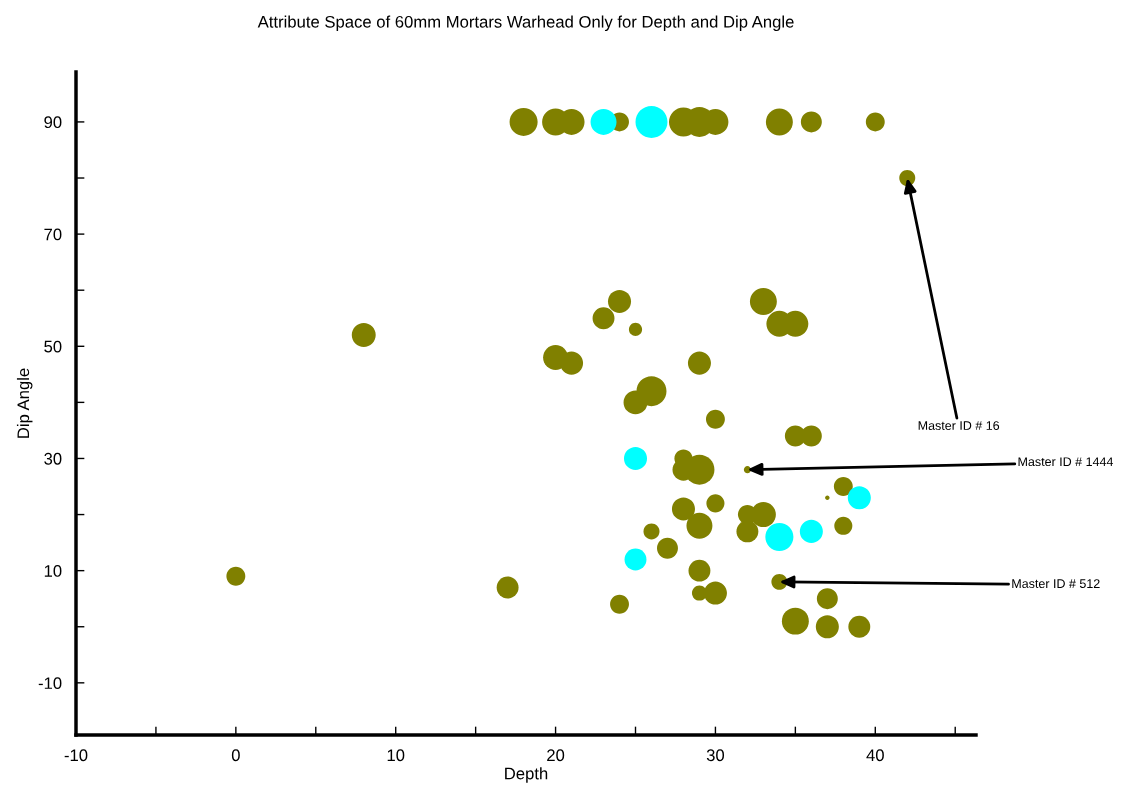 This screenshot has height=808, width=1131. I want to click on x-tick-label: 0, so click(235, 755).